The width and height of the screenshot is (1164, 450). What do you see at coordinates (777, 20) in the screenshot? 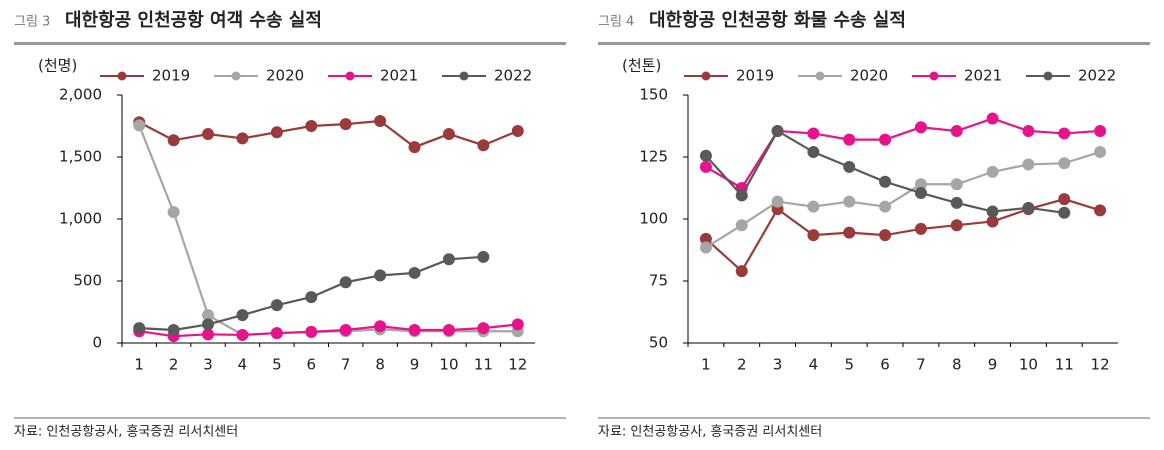
I see `chart-title: 대한항공 인천공항 화물 수송 실적` at bounding box center [777, 20].